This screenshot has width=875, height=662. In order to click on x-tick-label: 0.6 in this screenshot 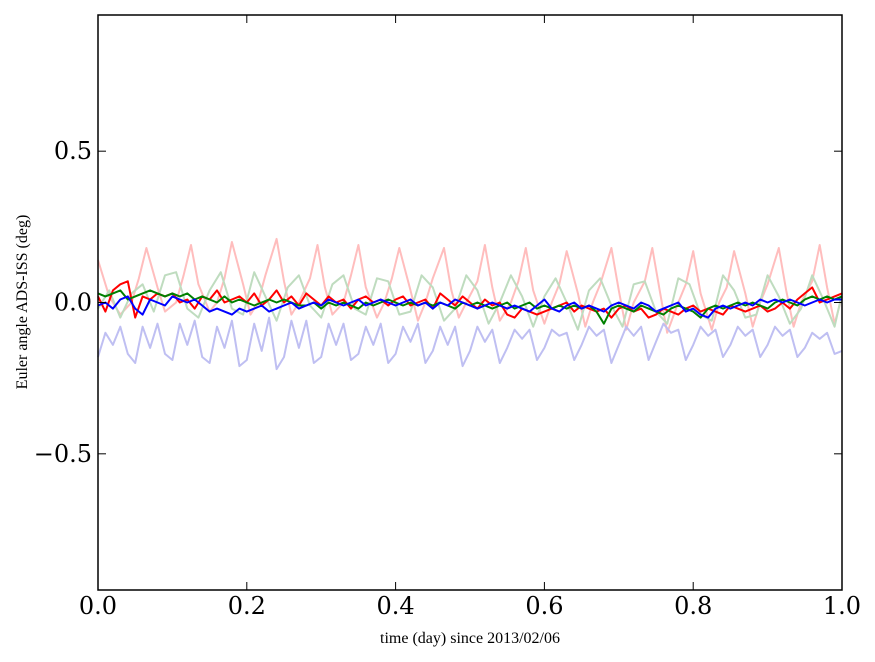, I will do `click(544, 606)`.